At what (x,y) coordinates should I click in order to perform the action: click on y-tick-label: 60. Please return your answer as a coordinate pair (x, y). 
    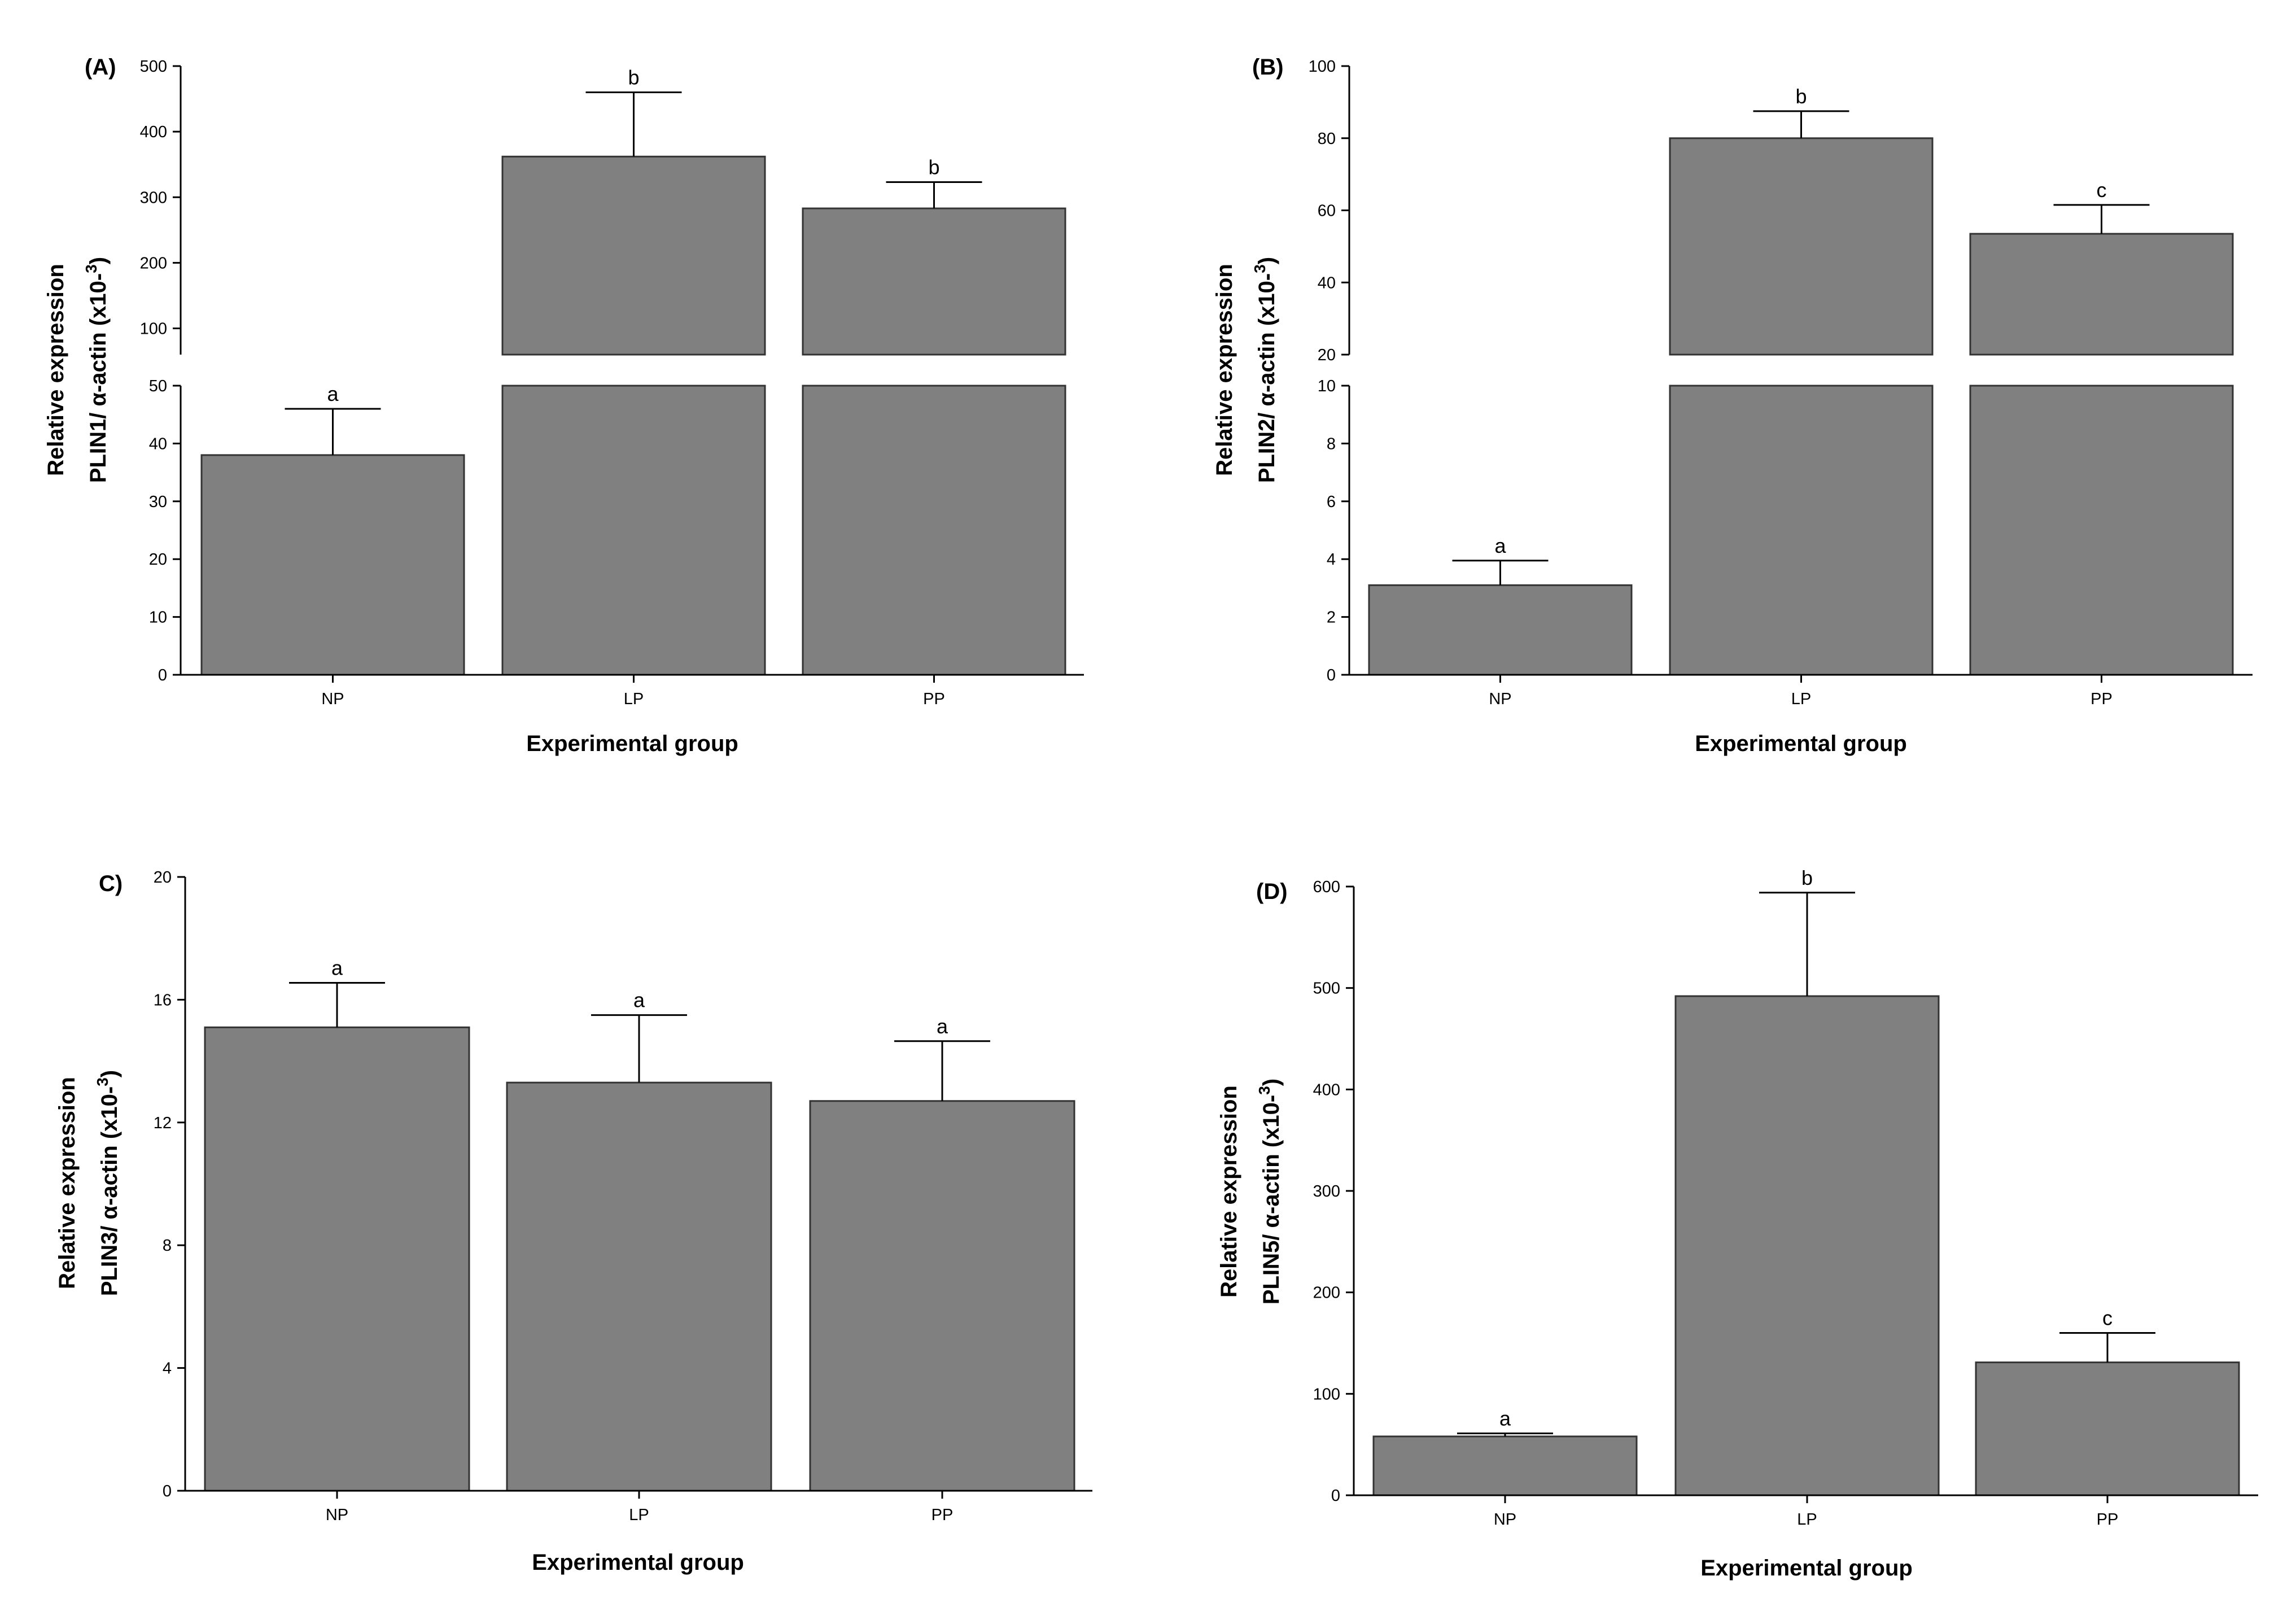
    Looking at the image, I should click on (1327, 211).